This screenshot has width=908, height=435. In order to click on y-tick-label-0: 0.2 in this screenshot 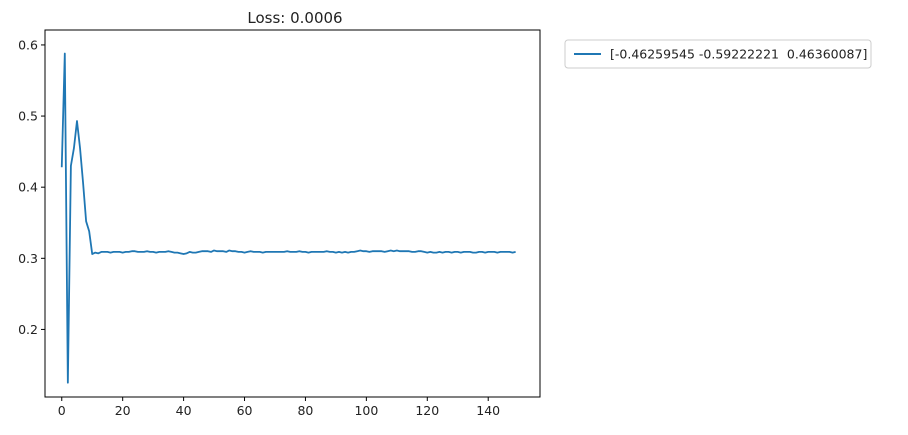, I will do `click(28, 329)`.